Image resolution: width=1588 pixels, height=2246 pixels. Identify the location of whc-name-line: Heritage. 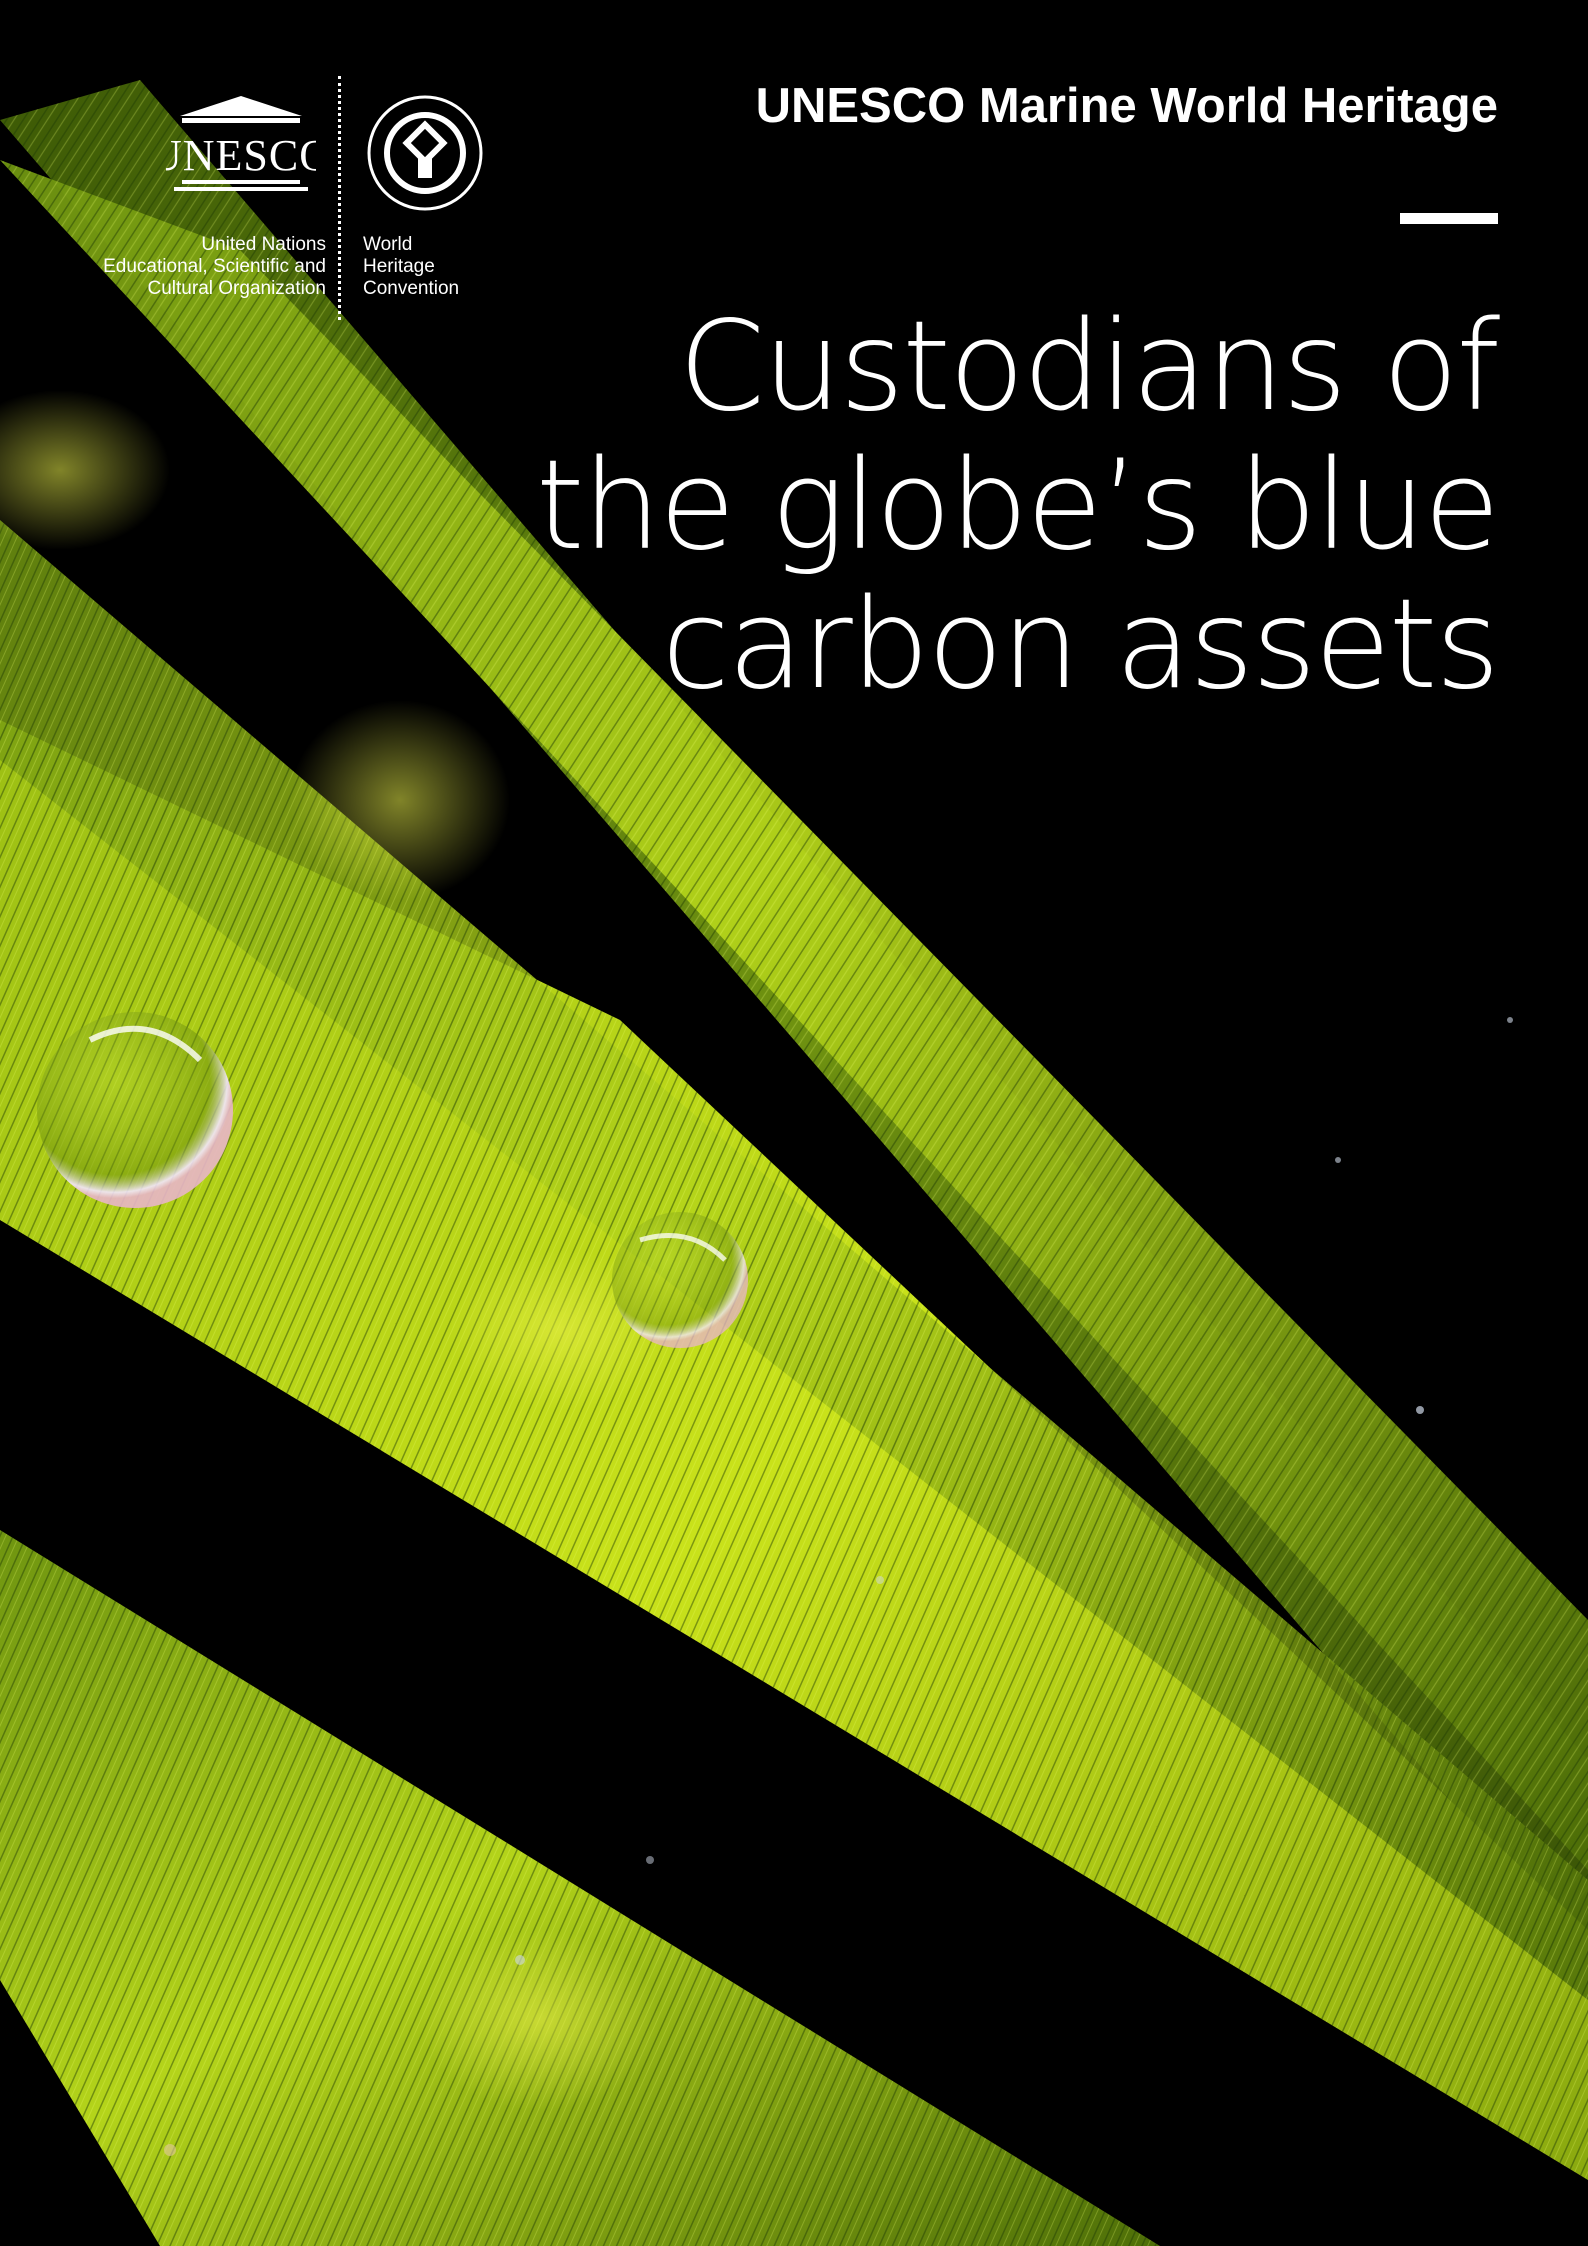
(399, 266).